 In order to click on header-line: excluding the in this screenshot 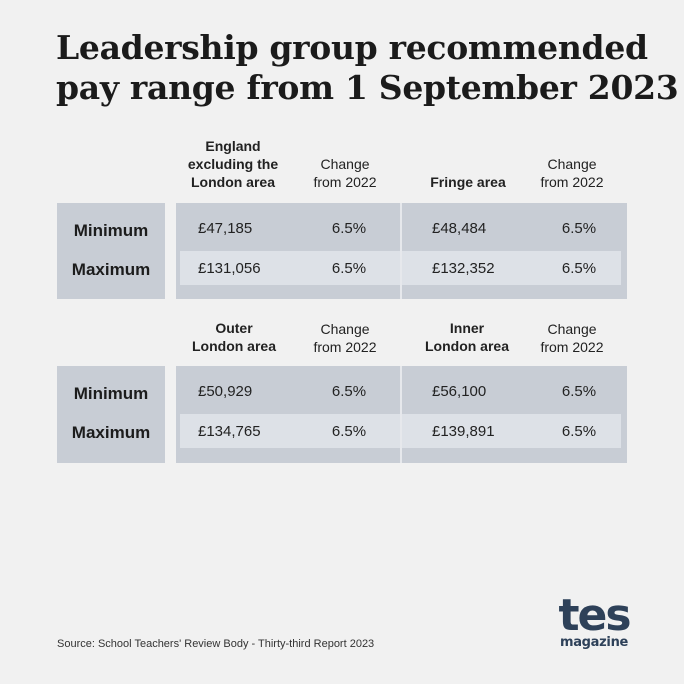, I will do `click(233, 164)`.